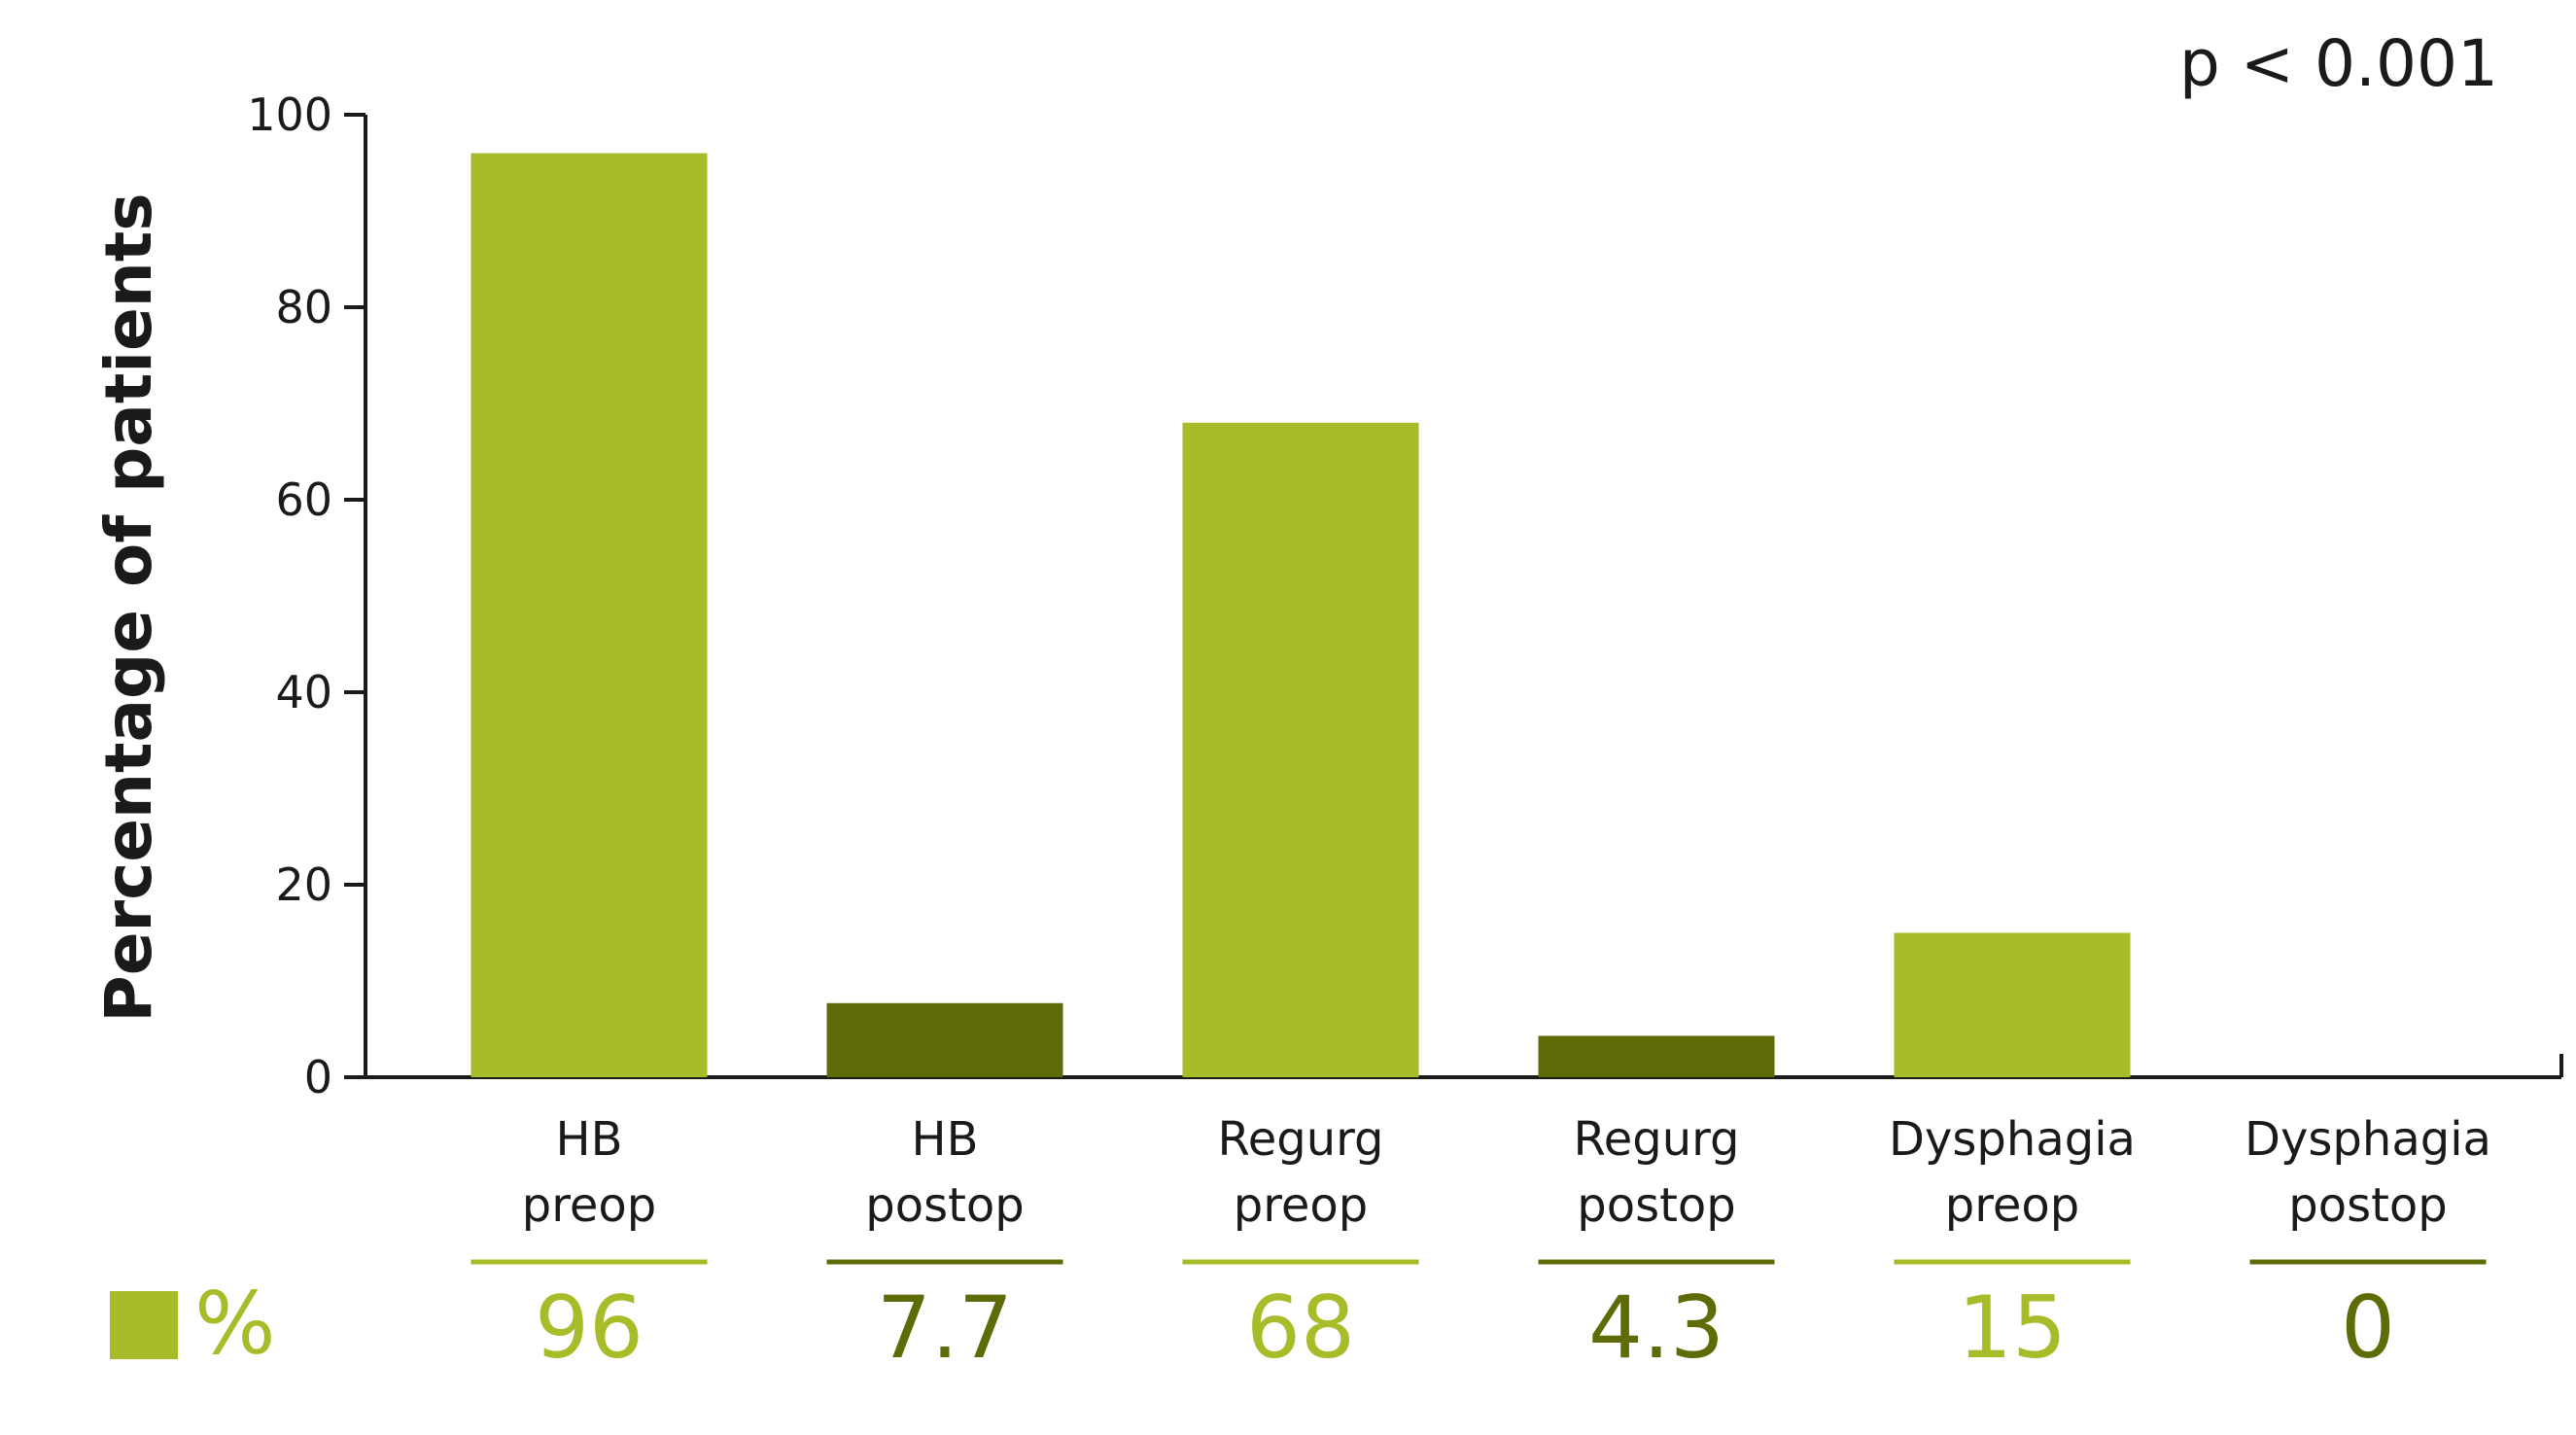 The height and width of the screenshot is (1435, 2576). What do you see at coordinates (304, 307) in the screenshot?
I see `y-tick-label: 80` at bounding box center [304, 307].